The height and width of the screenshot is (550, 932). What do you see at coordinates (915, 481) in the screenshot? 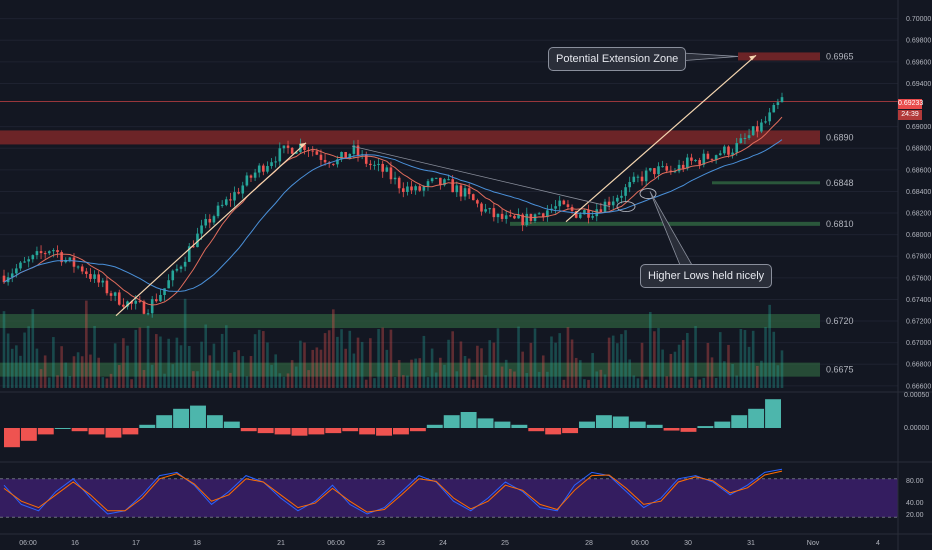
I see `stoch-tick-label: 80.00` at bounding box center [915, 481].